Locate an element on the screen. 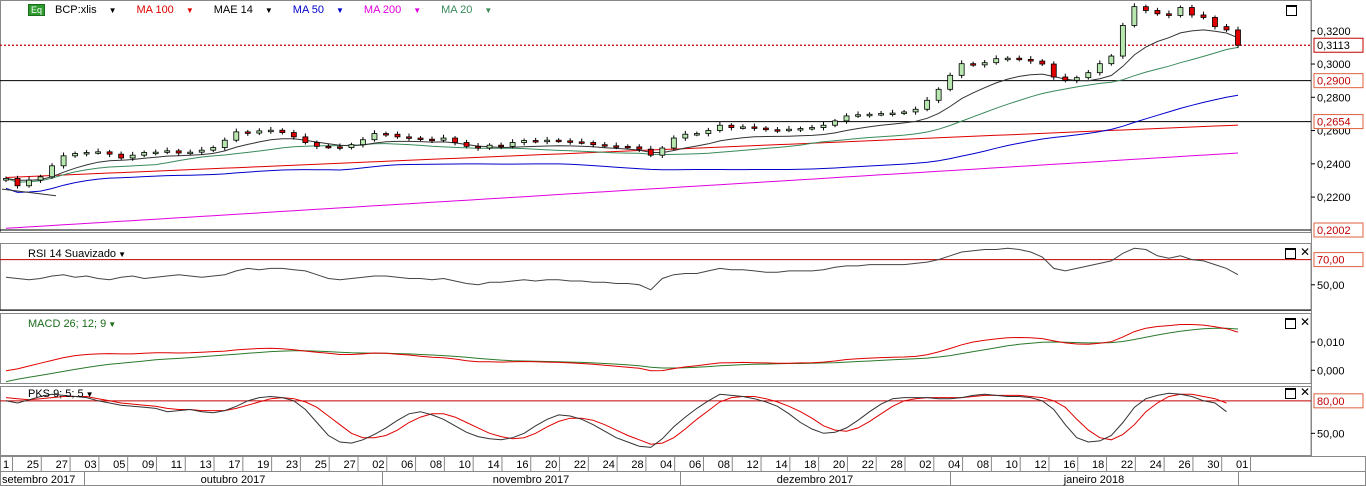  close-rsi-pane-icon: ✕ is located at coordinates (1305, 252).